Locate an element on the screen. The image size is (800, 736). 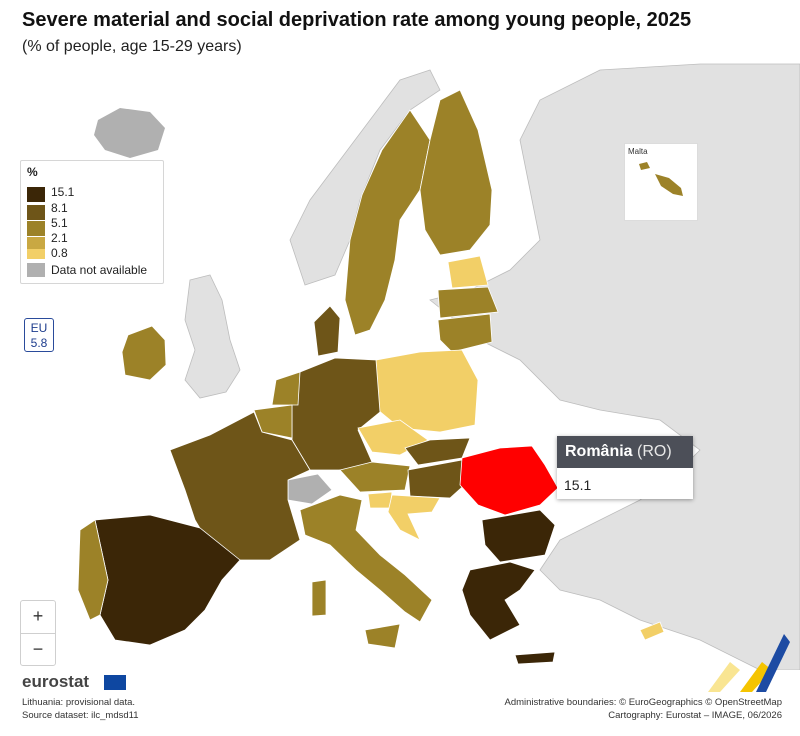
latvia is located at coordinates (468, 302).